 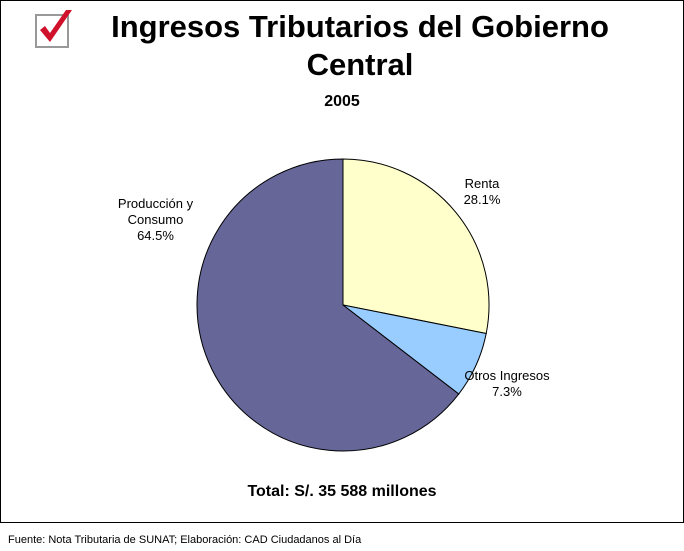 What do you see at coordinates (155, 235) in the screenshot?
I see `slice-value: 64.5%` at bounding box center [155, 235].